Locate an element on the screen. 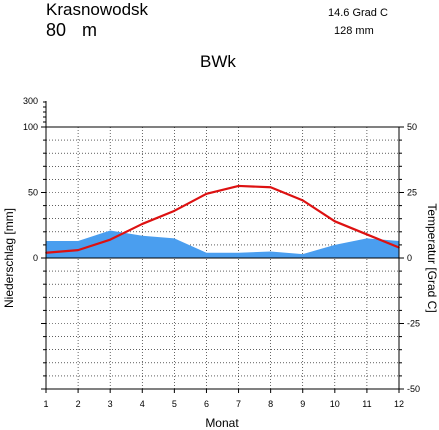  climate-class-title: BWk is located at coordinates (218, 61).